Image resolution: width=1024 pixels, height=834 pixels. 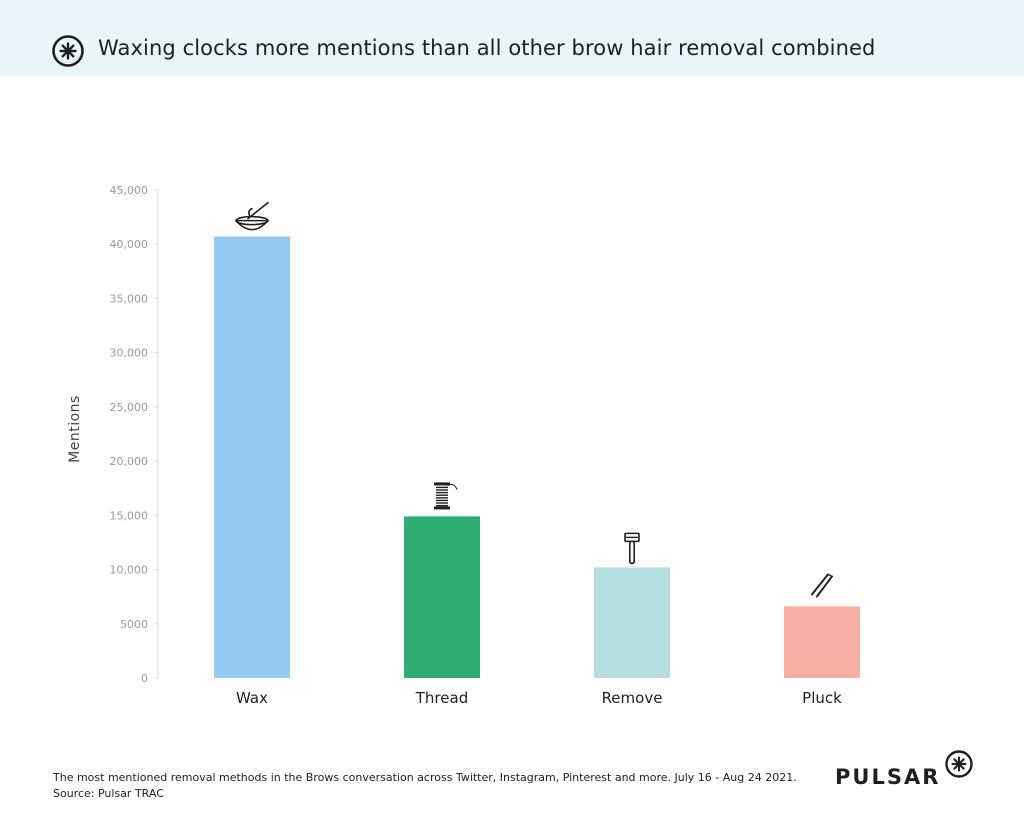 I want to click on y-axis-label: Mentions, so click(x=75, y=429).